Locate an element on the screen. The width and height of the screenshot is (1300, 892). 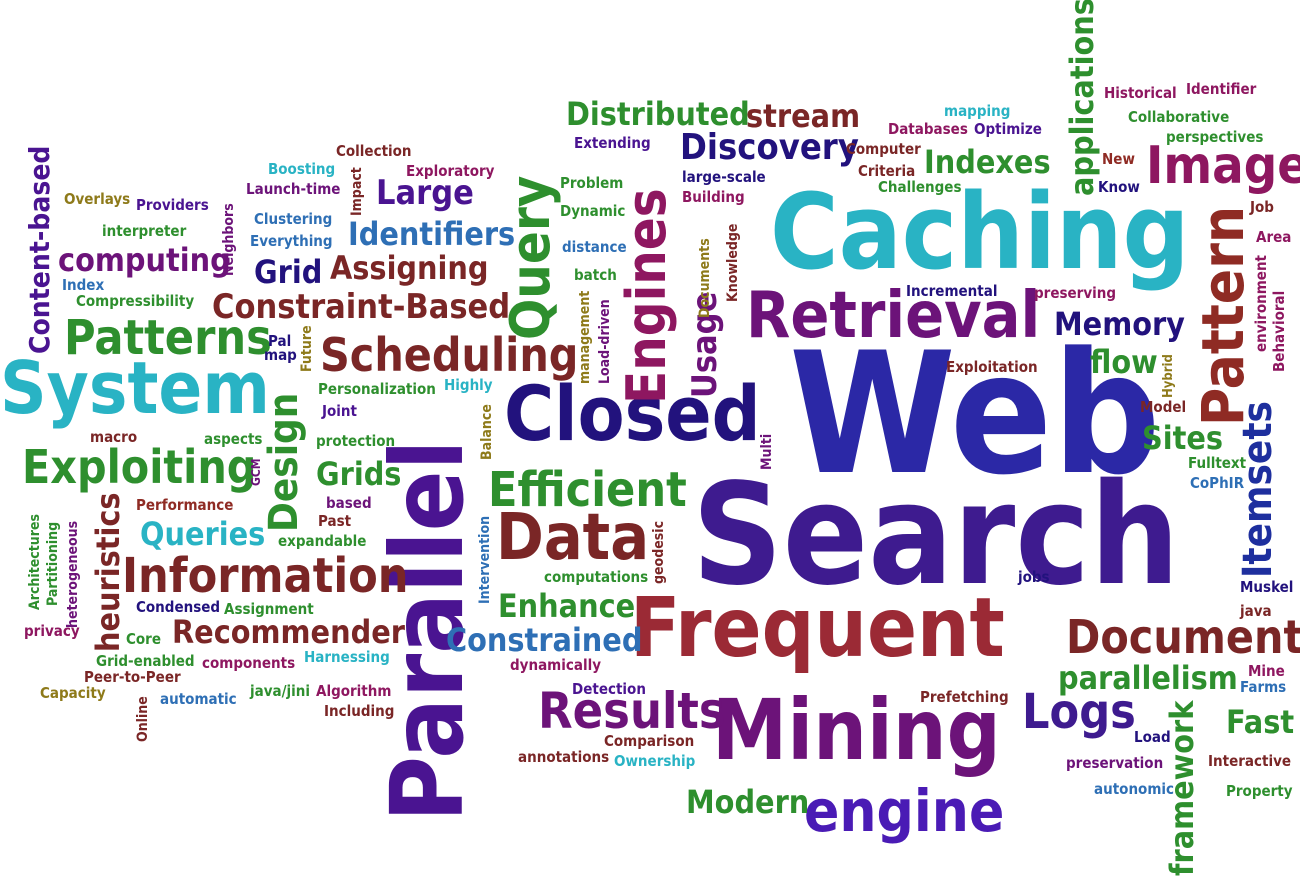
cloud-word: Constrained is located at coordinates (544, 640).